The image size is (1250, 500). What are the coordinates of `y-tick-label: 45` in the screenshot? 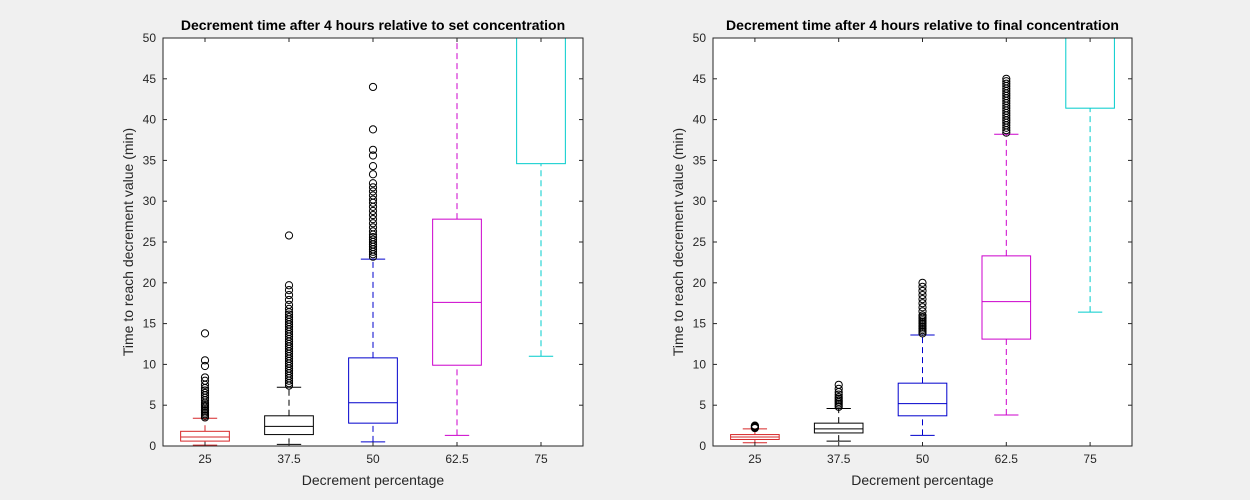 It's located at (700, 79).